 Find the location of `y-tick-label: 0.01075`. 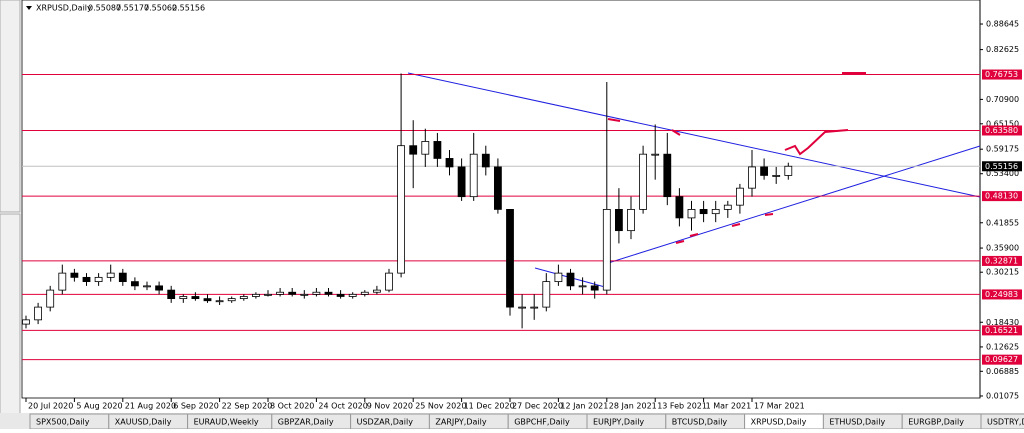

y-tick-label: 0.01075 is located at coordinates (1002, 395).